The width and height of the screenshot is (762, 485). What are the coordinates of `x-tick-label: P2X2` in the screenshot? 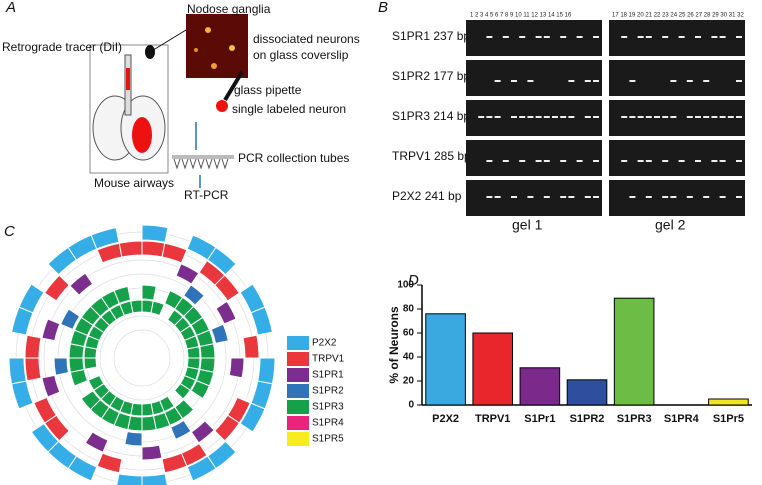 It's located at (445, 419).